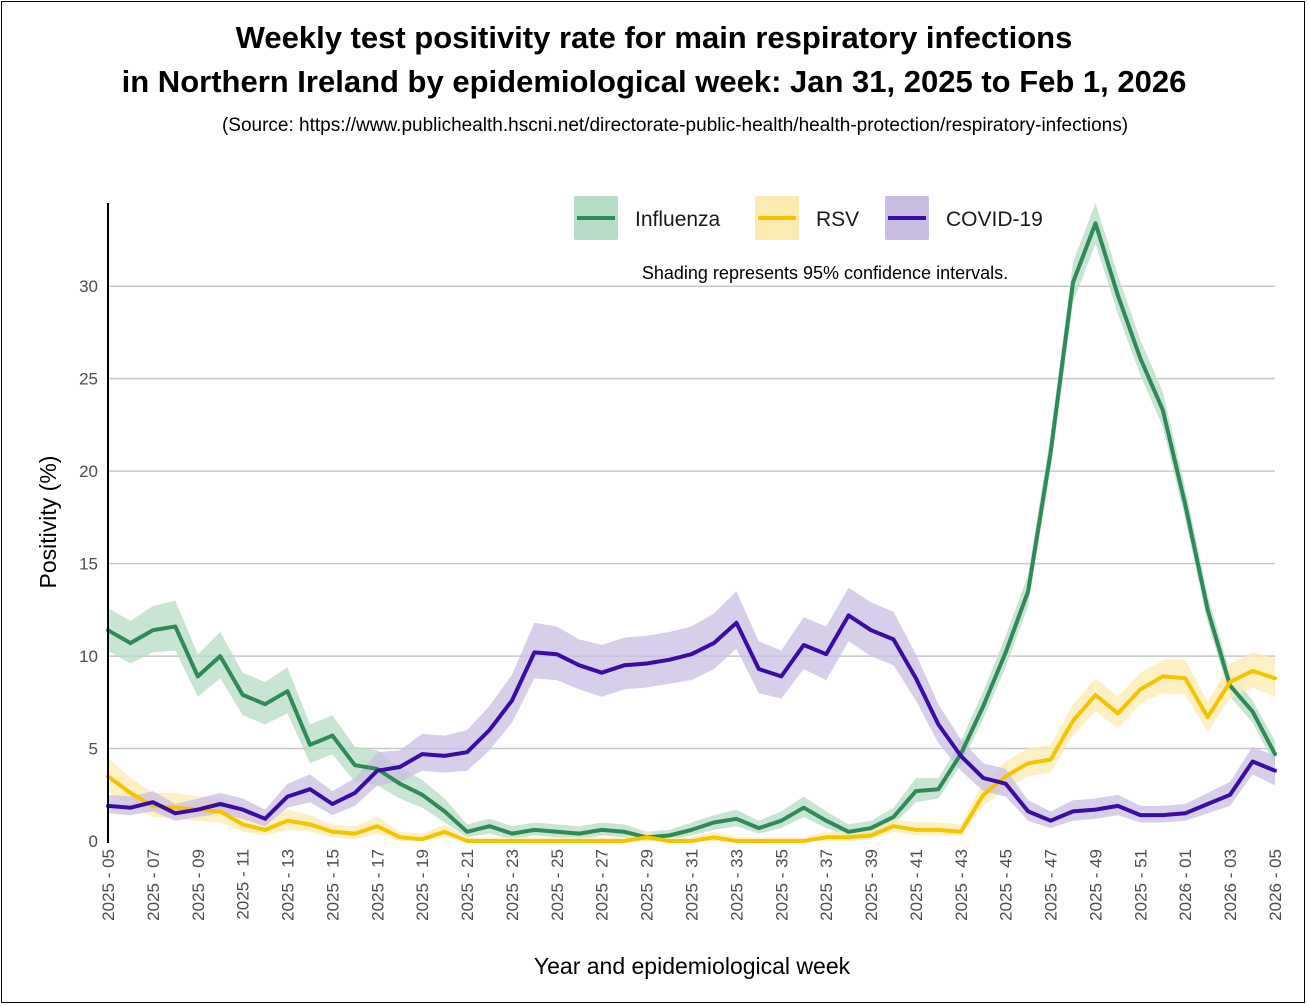 The height and width of the screenshot is (1006, 1308). Describe the element at coordinates (678, 219) in the screenshot. I see `legend-label-influenza: Influenza` at that location.